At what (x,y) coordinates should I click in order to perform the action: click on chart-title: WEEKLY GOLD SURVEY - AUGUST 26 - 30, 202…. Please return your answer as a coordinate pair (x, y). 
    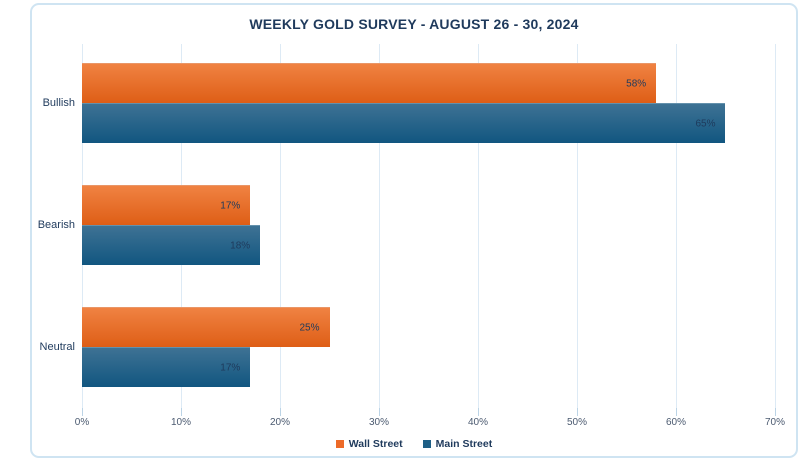
    Looking at the image, I should click on (414, 24).